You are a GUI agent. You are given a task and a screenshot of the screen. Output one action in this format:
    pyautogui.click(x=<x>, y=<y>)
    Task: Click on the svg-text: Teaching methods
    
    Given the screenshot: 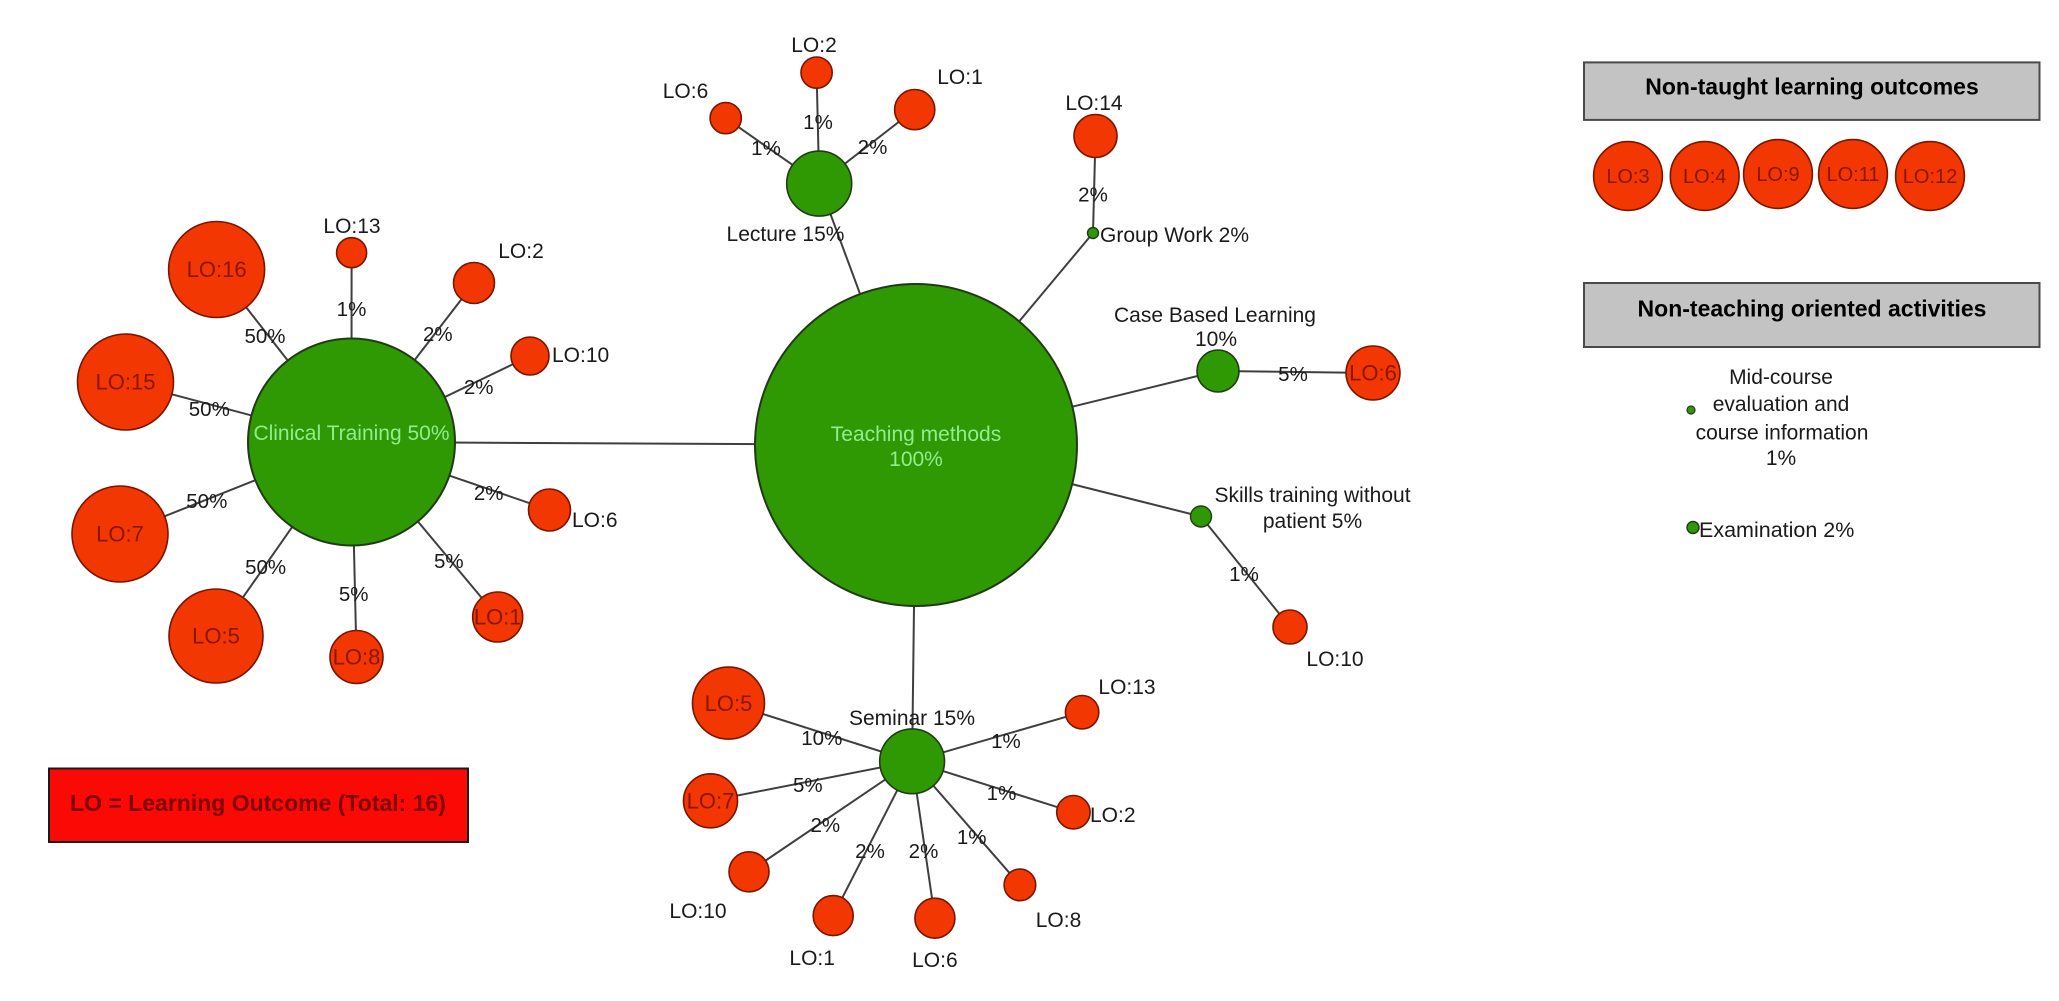 What is the action you would take?
    pyautogui.click(x=916, y=434)
    